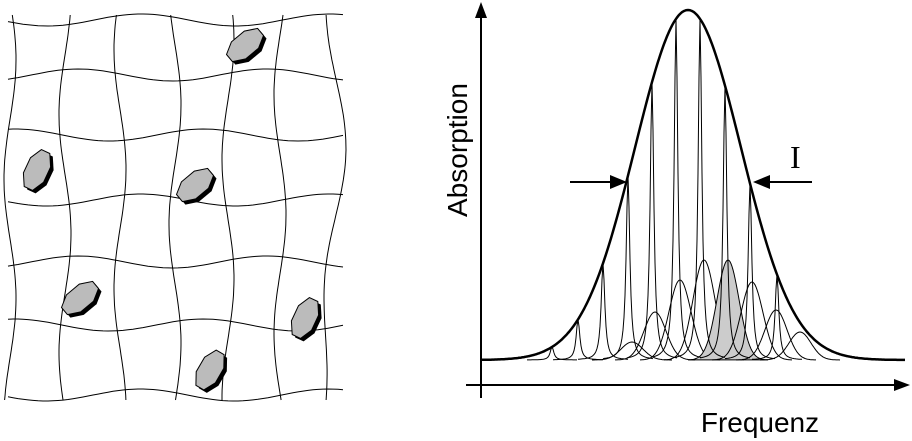 This screenshot has height=441, width=912. Describe the element at coordinates (902, 385) in the screenshot. I see `x-axis-arrow` at that location.